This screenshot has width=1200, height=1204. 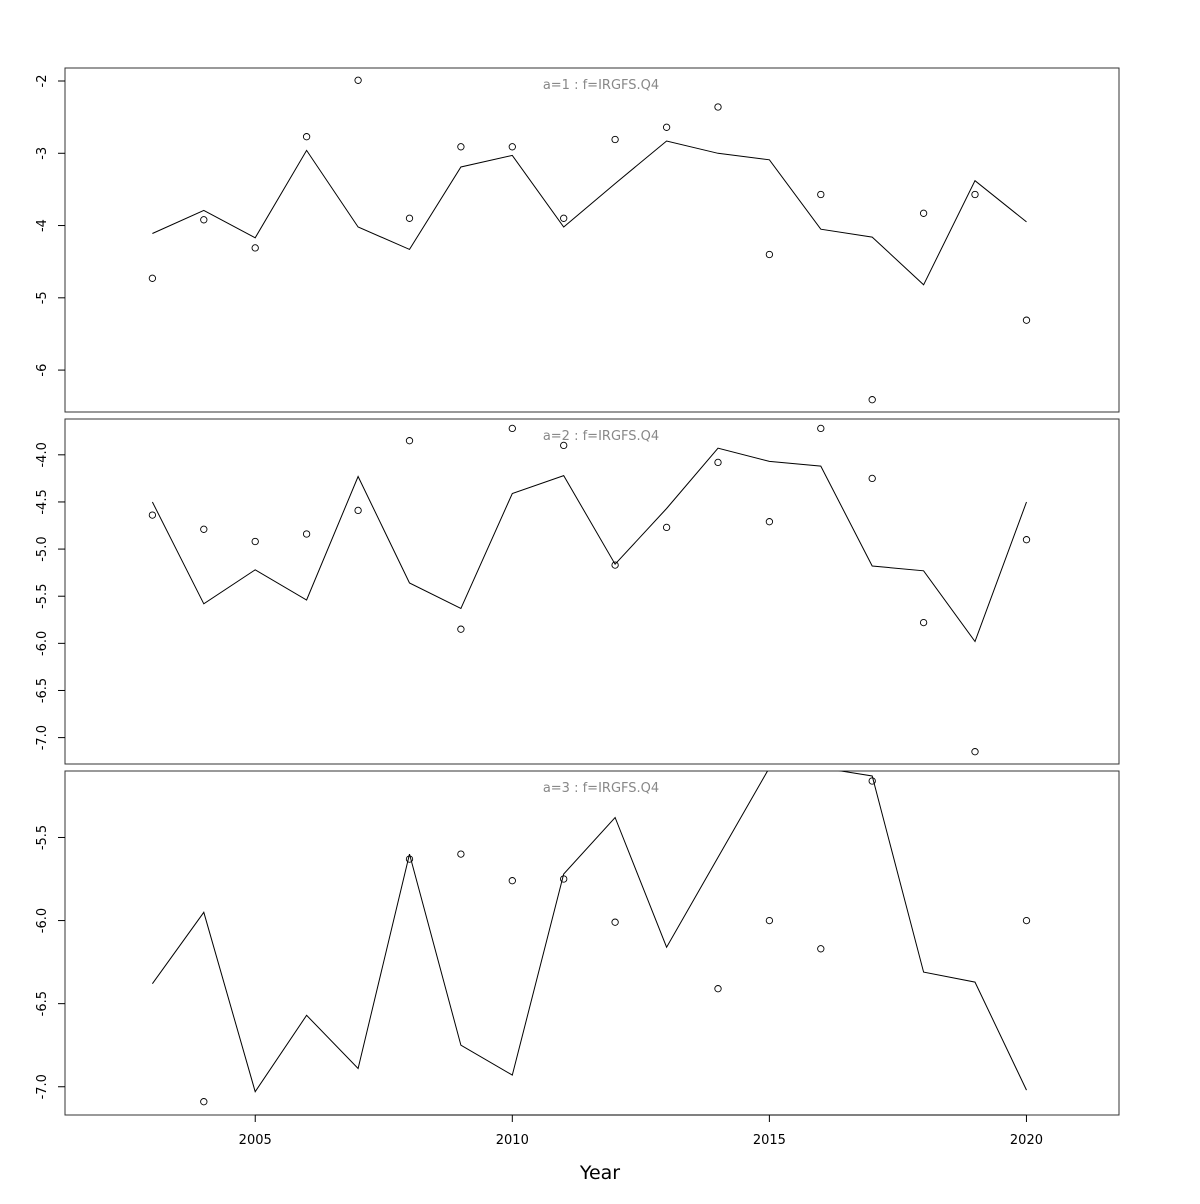 What do you see at coordinates (1026, 1140) in the screenshot?
I see `x-tick-label: 2020` at bounding box center [1026, 1140].